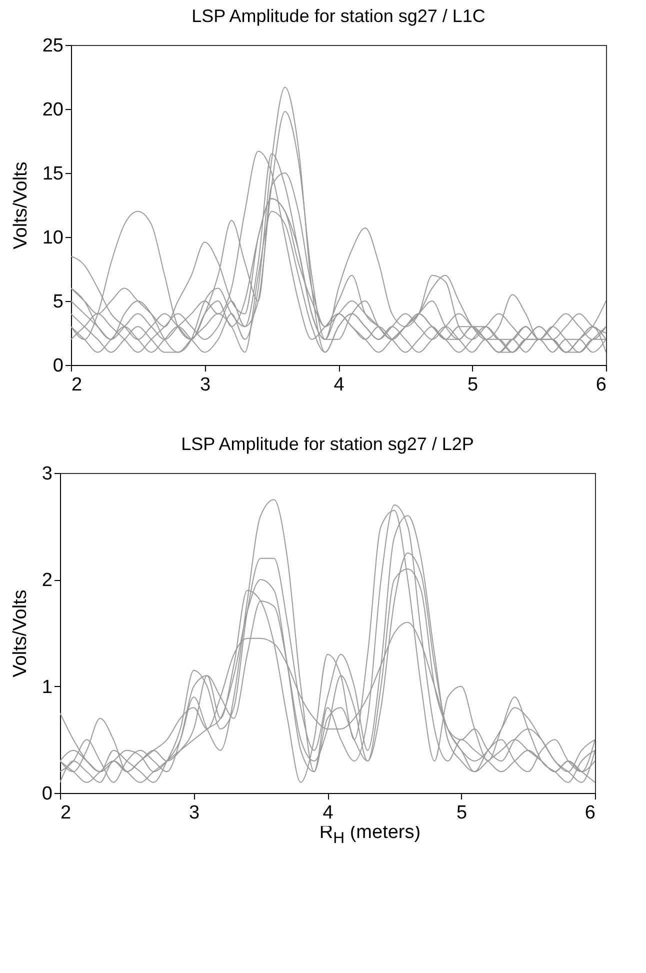 Image resolution: width=646 pixels, height=973 pixels. Describe the element at coordinates (47, 687) in the screenshot. I see `y-tick-label: 1` at that location.